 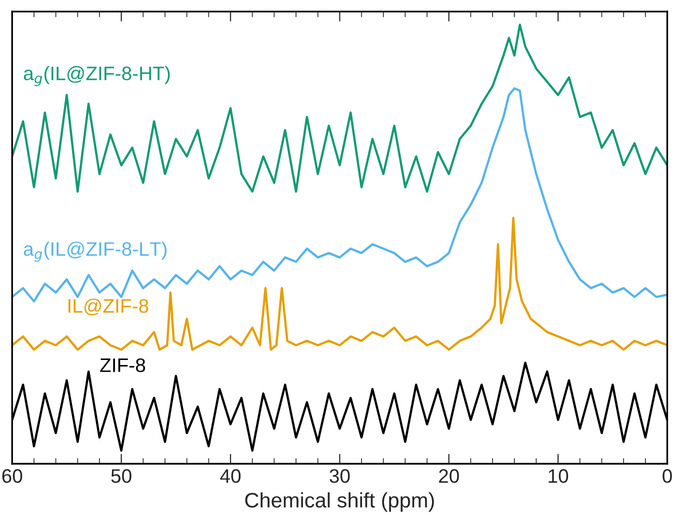 I want to click on x-tick-label: 30, so click(x=340, y=476).